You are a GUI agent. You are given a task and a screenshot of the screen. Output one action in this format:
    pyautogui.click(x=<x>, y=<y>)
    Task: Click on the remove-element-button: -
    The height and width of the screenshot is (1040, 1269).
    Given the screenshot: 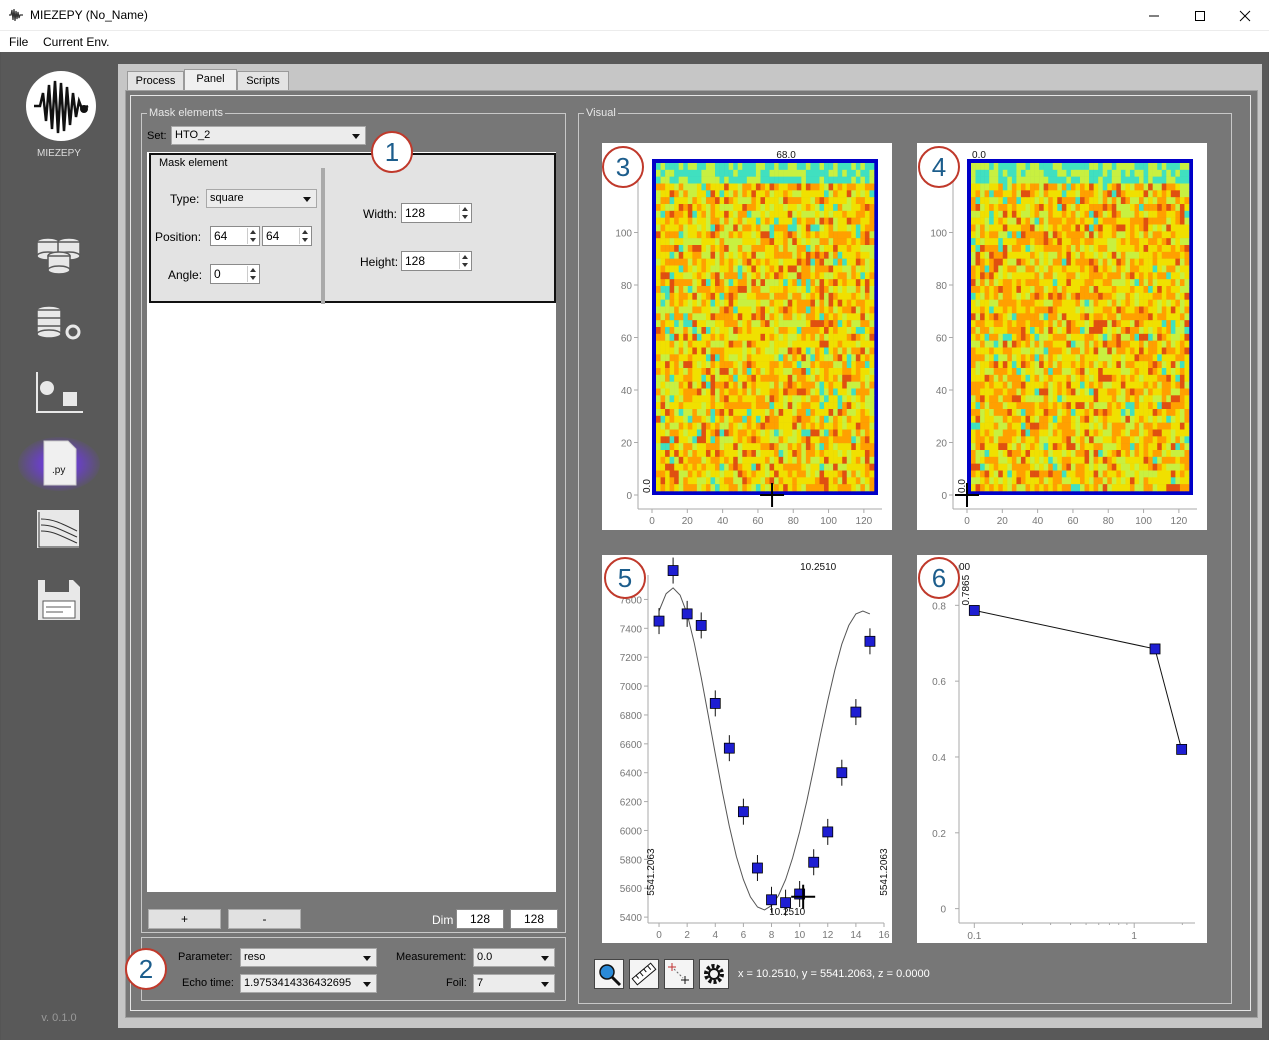 What is the action you would take?
    pyautogui.click(x=264, y=919)
    